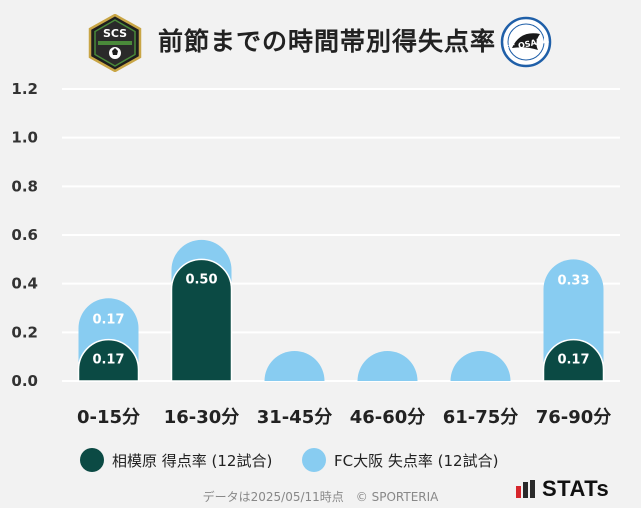 The image size is (641, 508). What do you see at coordinates (24, 332) in the screenshot?
I see `y-tick-label: 0.2` at bounding box center [24, 332].